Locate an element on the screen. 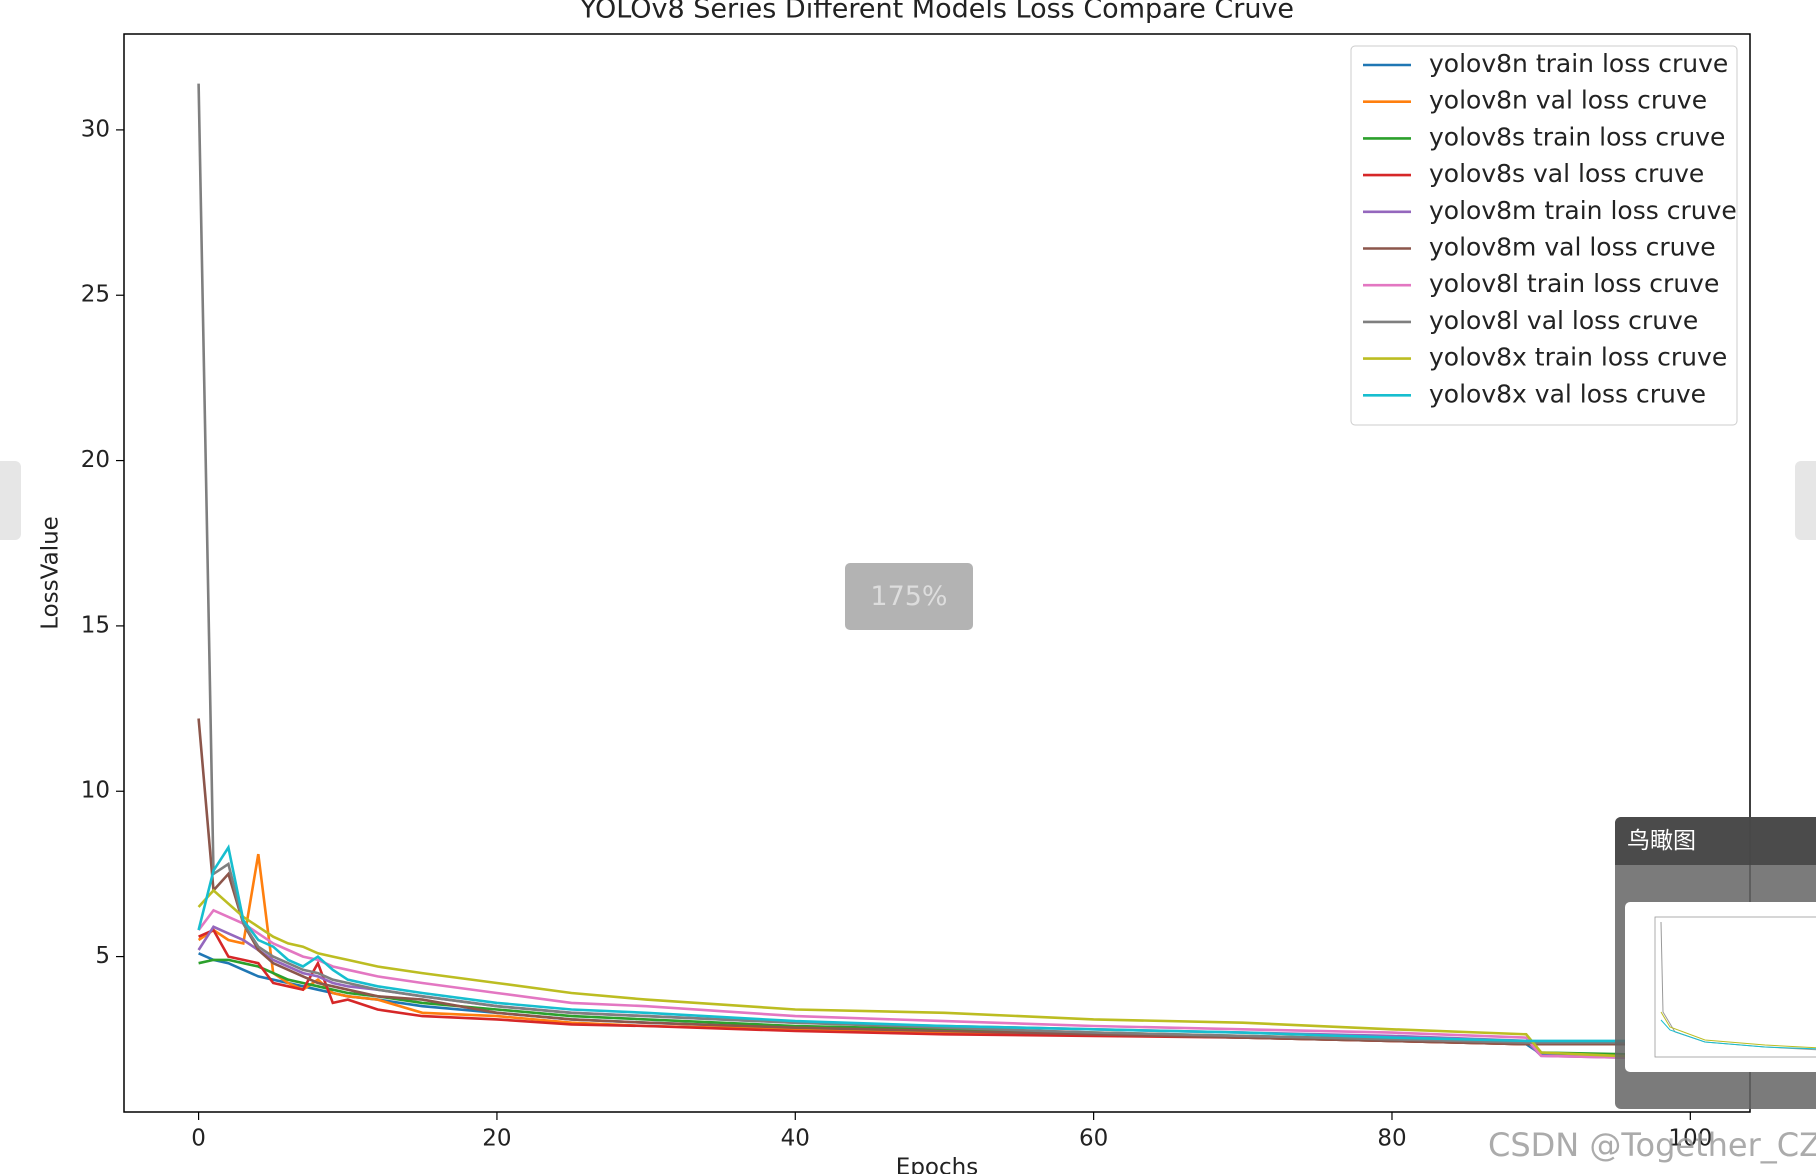 This screenshot has height=1174, width=1816. x-tick-label: 0 is located at coordinates (198, 1139).